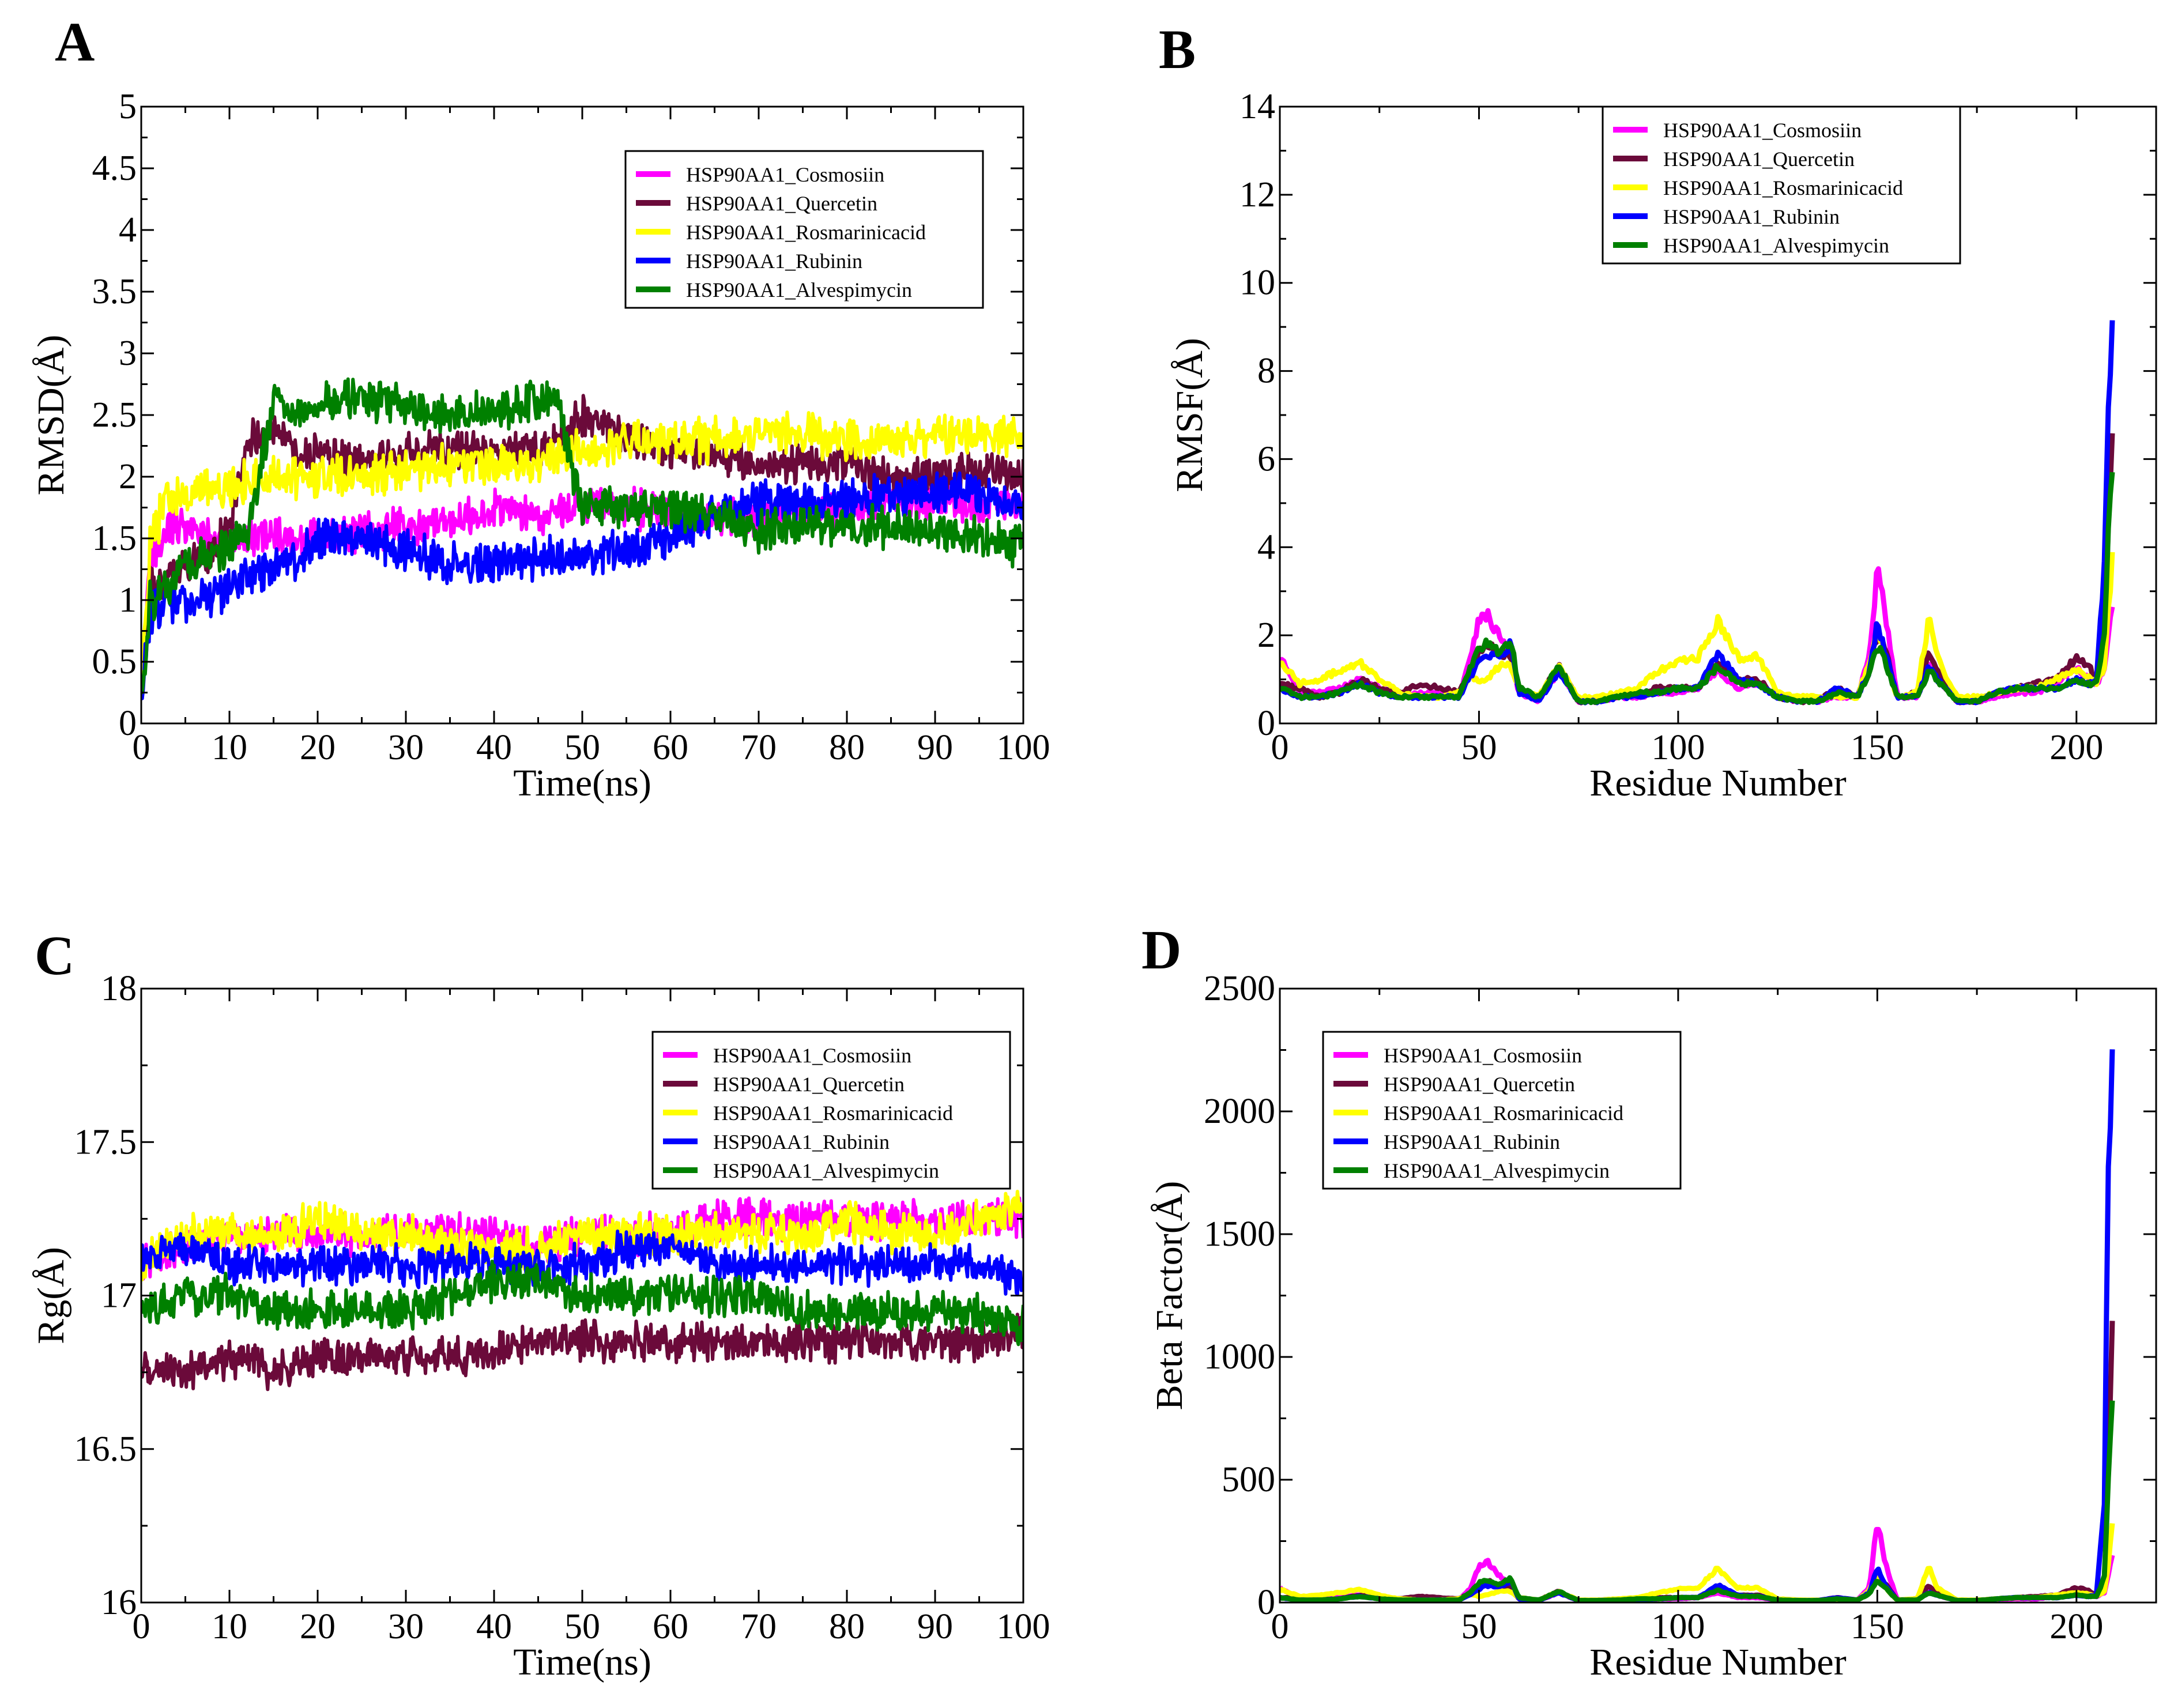 This screenshot has height=1708, width=2174. Describe the element at coordinates (128, 354) in the screenshot. I see `y-tick-label: 3` at that location.